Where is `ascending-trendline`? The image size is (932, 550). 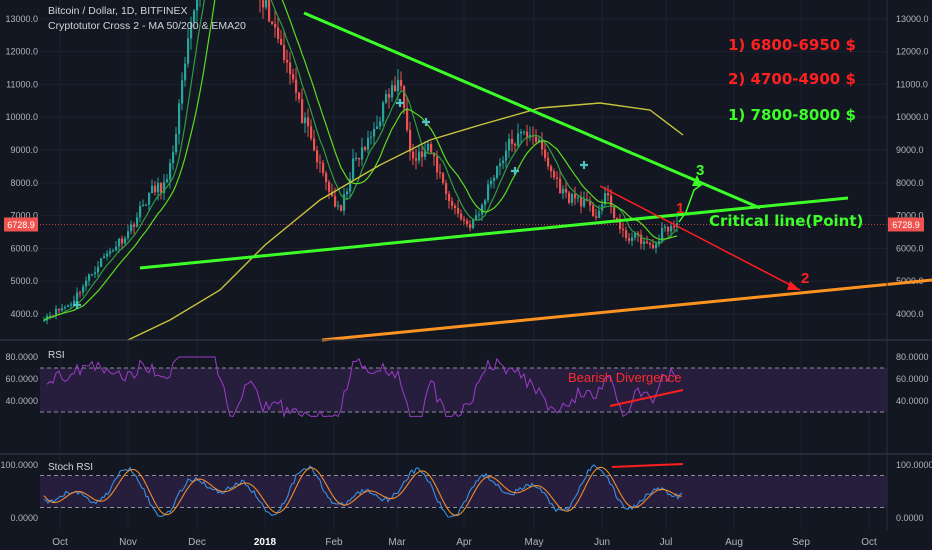
ascending-trendline is located at coordinates (494, 233).